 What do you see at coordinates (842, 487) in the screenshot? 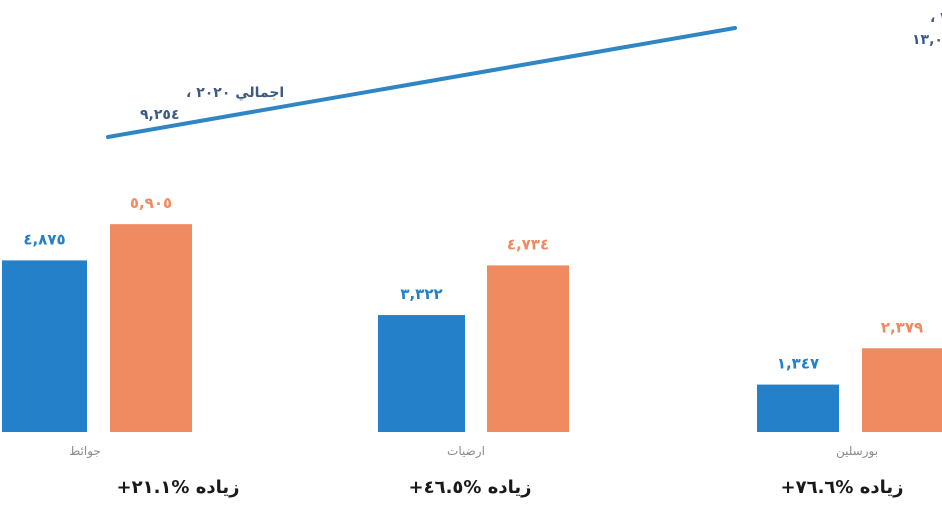
I see `growth-label: زياده %٧٦.٦+` at bounding box center [842, 487].